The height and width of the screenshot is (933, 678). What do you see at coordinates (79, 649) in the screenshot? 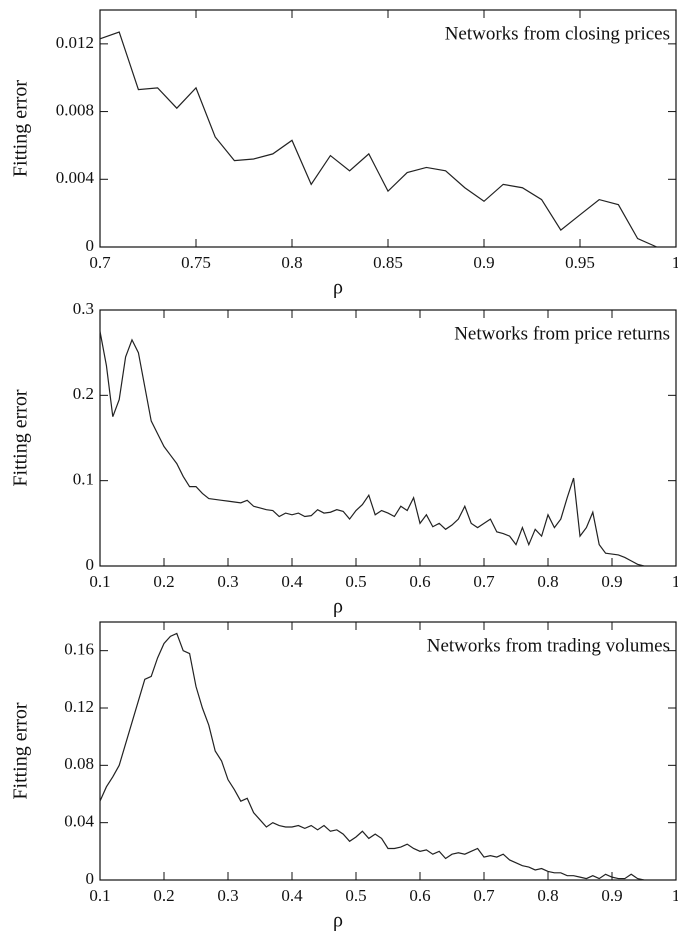
I see `y-tick-label: 0.16` at bounding box center [79, 649].